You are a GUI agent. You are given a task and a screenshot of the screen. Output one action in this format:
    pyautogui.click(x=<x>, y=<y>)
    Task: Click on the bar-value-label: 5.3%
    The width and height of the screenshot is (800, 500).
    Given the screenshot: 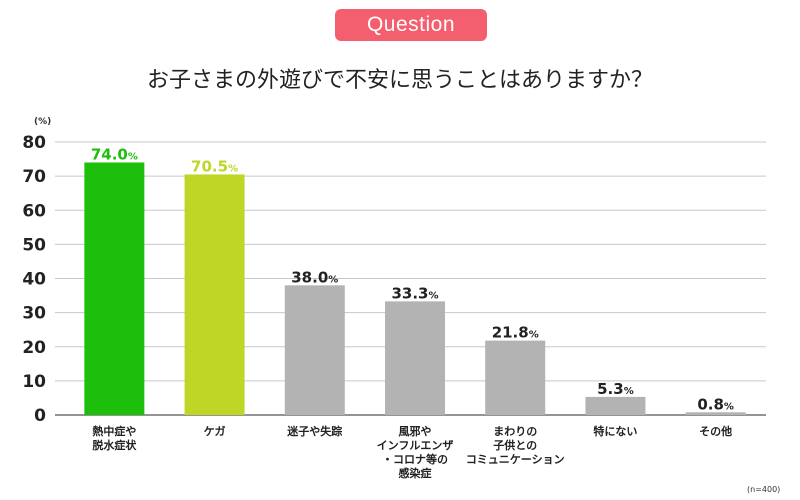 What is the action you would take?
    pyautogui.click(x=615, y=389)
    